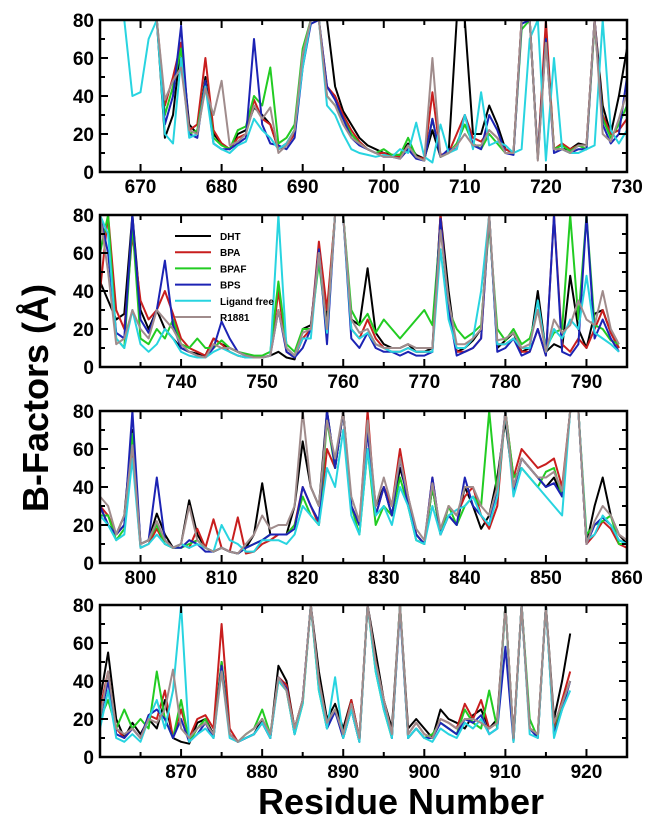  Describe the element at coordinates (546, 187) in the screenshot. I see `x-tick-label: 720` at that location.